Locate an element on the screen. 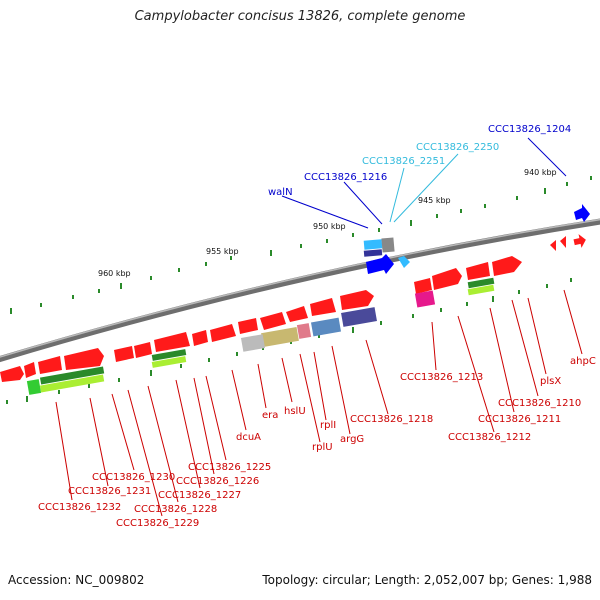 Image resolution: width=600 pixels, height=600 pixels. label-2250: CCC13826_2250 is located at coordinates (457, 147).